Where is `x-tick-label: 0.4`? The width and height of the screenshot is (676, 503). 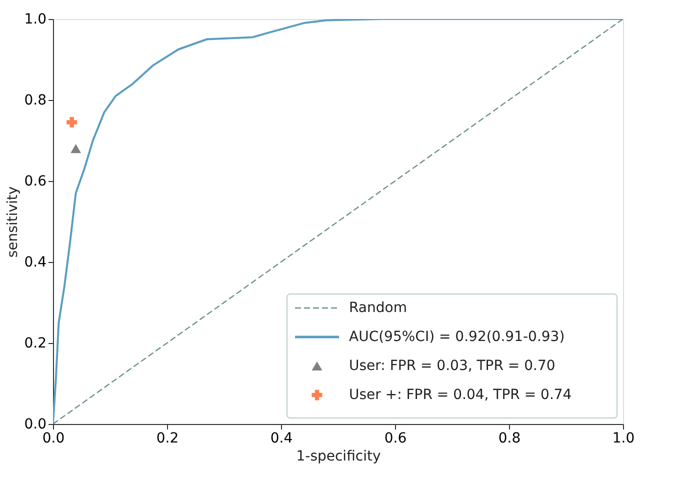
x-tick-label: 0.4 is located at coordinates (281, 438).